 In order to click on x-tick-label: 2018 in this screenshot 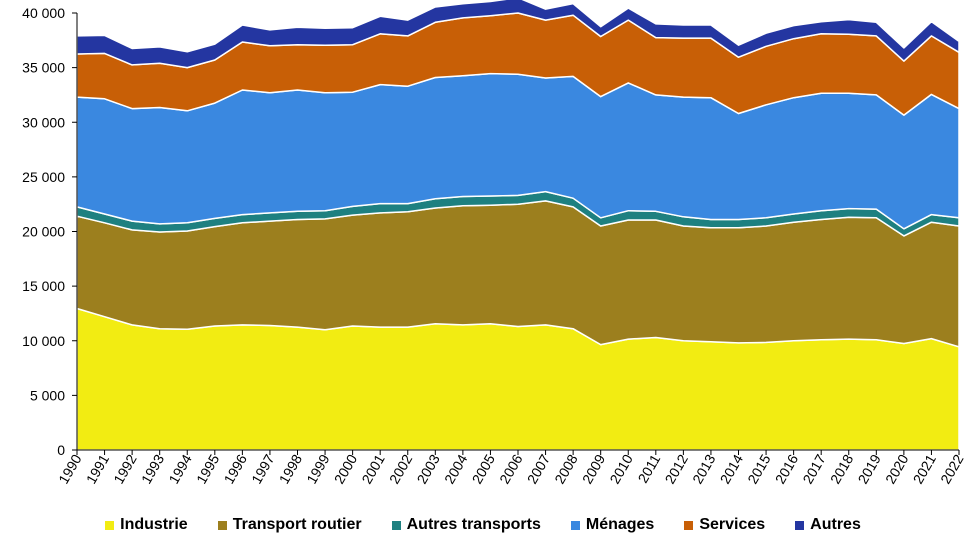, I will do `click(842, 468)`.